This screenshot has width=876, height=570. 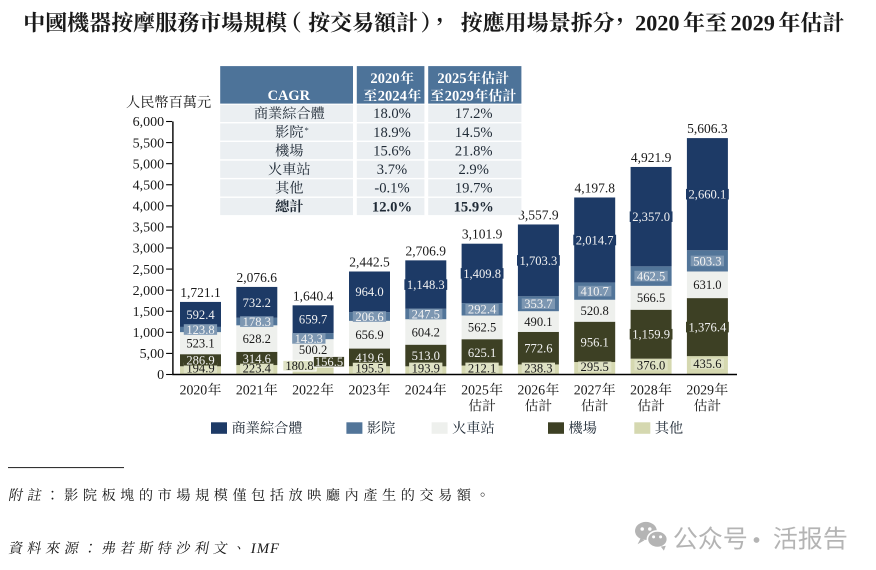 I want to click on svg-text: 21.8%, so click(x=474, y=152).